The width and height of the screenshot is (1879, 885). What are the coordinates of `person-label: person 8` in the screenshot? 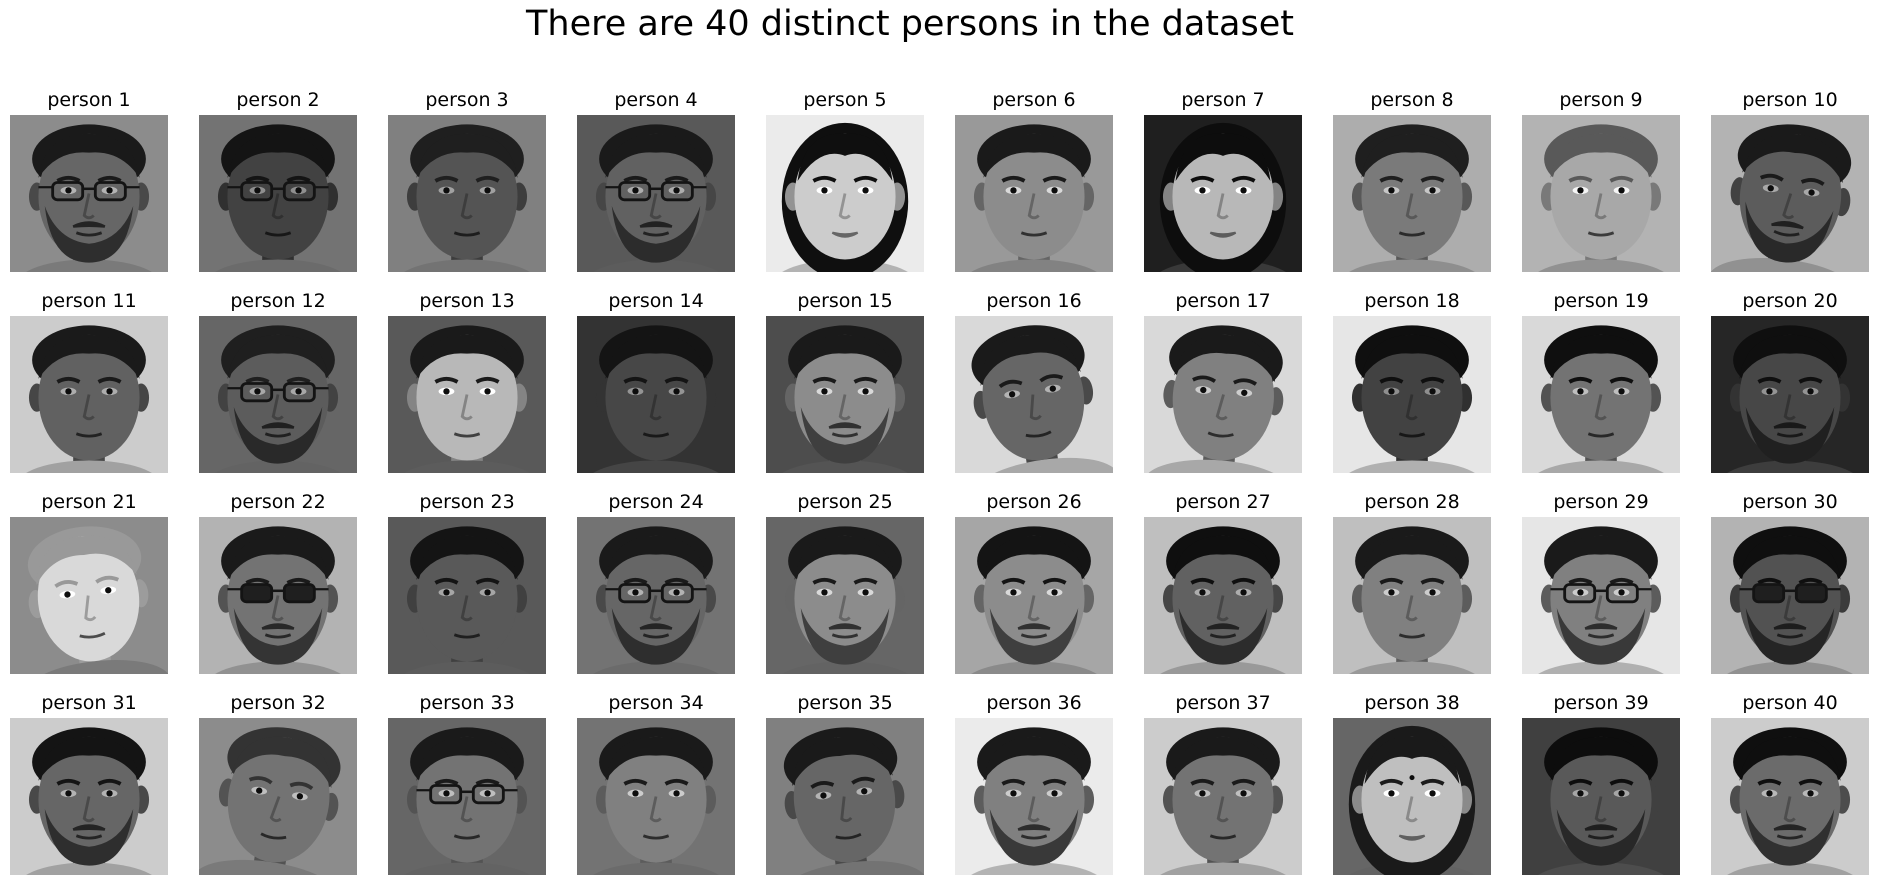 It's located at (1412, 100).